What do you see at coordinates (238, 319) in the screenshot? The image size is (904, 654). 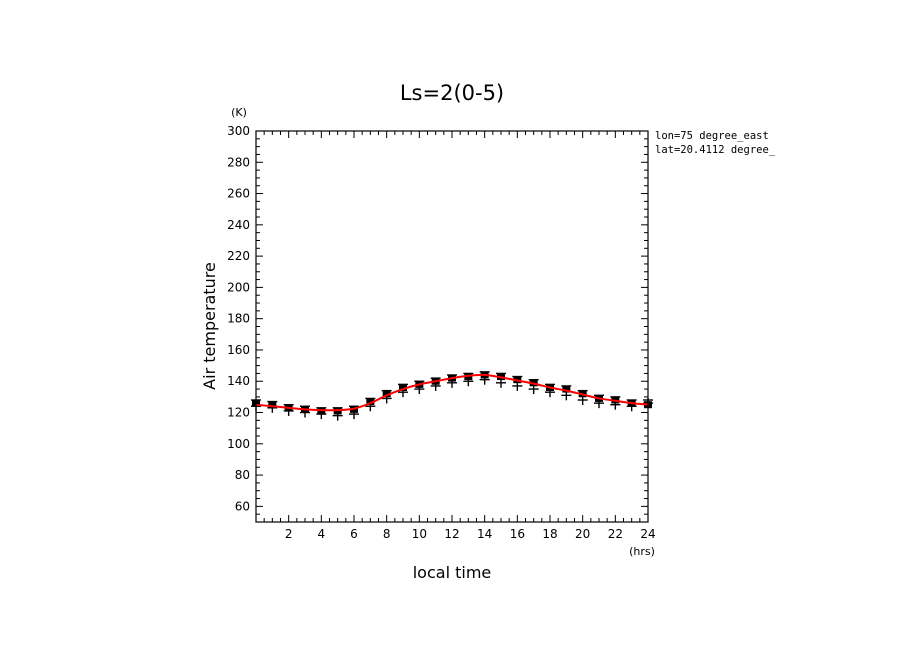 I see `y-tick-label: 180` at bounding box center [238, 319].